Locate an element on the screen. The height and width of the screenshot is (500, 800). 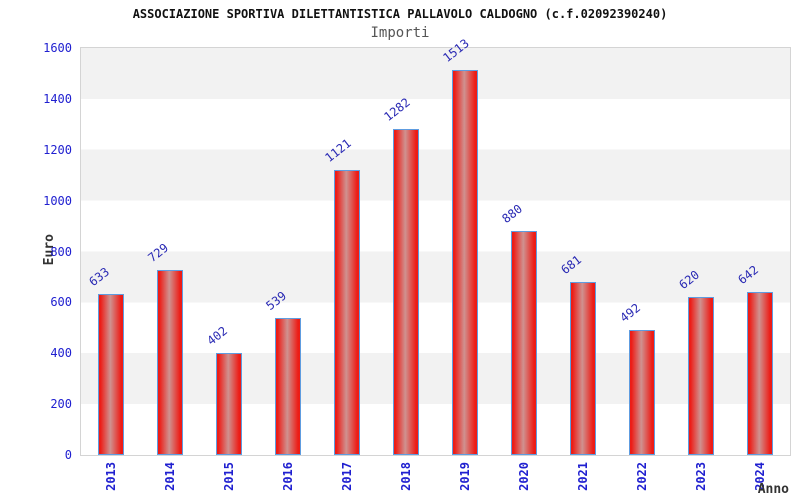
x-tick-label: 2022 is located at coordinates (642, 476).